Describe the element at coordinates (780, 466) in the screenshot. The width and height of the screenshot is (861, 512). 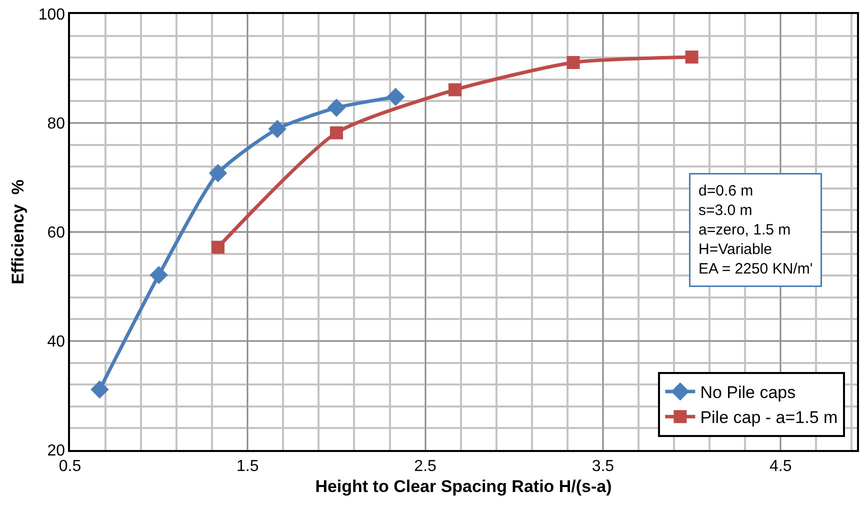
I see `x-tick-label: 4.5` at that location.